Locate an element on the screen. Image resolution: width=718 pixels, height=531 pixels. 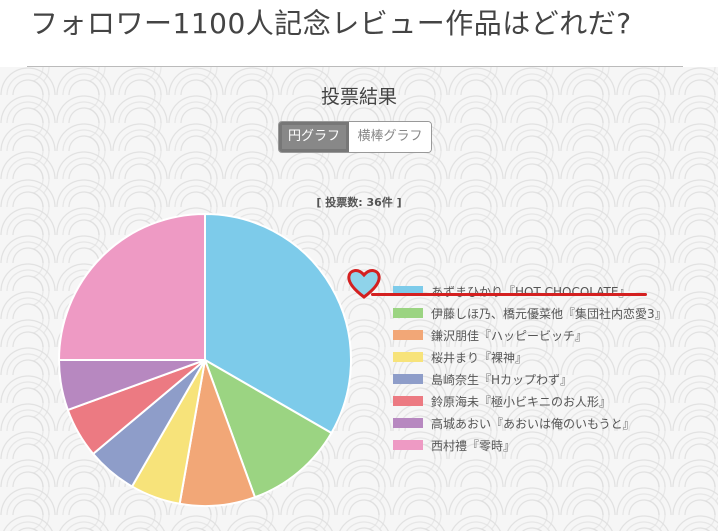
legend-item: 鈴原海未『極小ビキニのお人形』 is located at coordinates (553, 401).